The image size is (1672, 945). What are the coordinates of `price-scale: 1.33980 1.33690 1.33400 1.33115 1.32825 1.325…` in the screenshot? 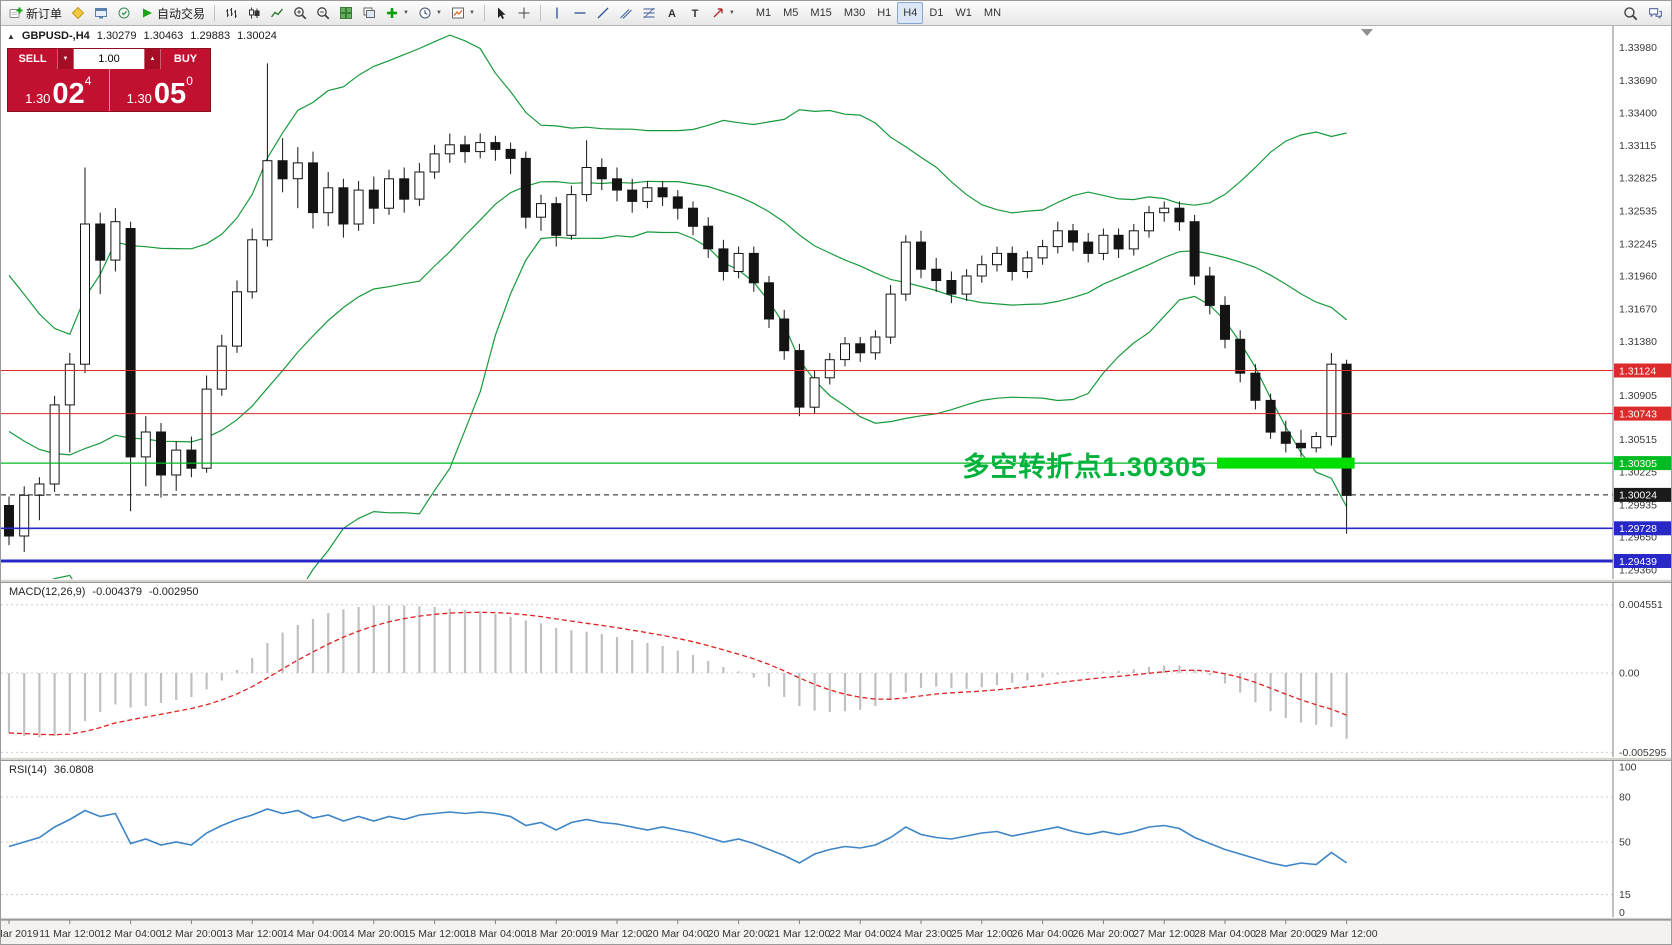 It's located at (1642, 309).